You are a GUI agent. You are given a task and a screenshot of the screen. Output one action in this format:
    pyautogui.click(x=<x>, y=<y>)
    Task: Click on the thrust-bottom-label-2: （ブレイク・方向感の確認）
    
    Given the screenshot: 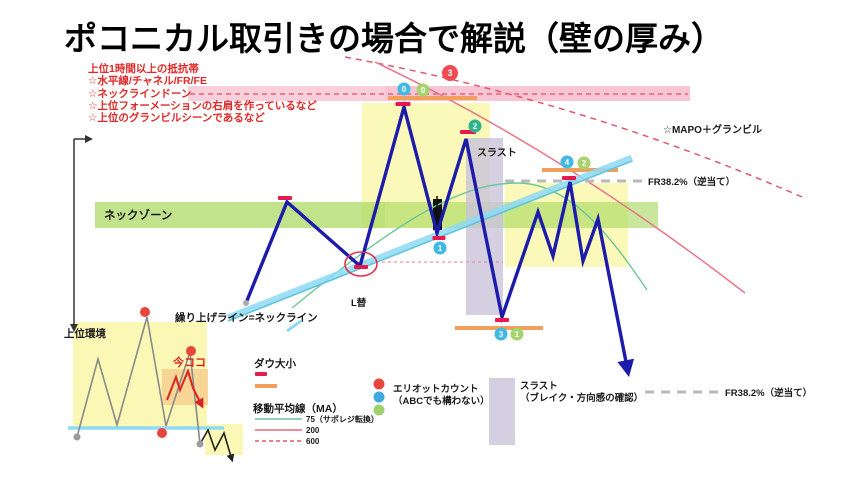 What is the action you would take?
    pyautogui.click(x=581, y=398)
    